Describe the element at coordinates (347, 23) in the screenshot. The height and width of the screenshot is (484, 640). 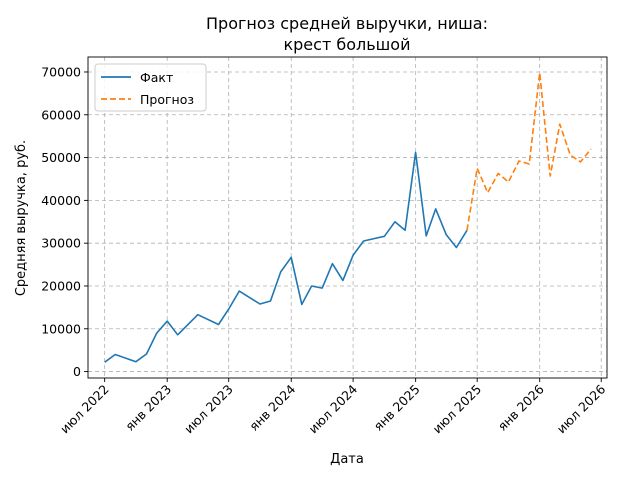
I see `chart-title-line-1: Прогноз средней выручки, ниша:` at that location.